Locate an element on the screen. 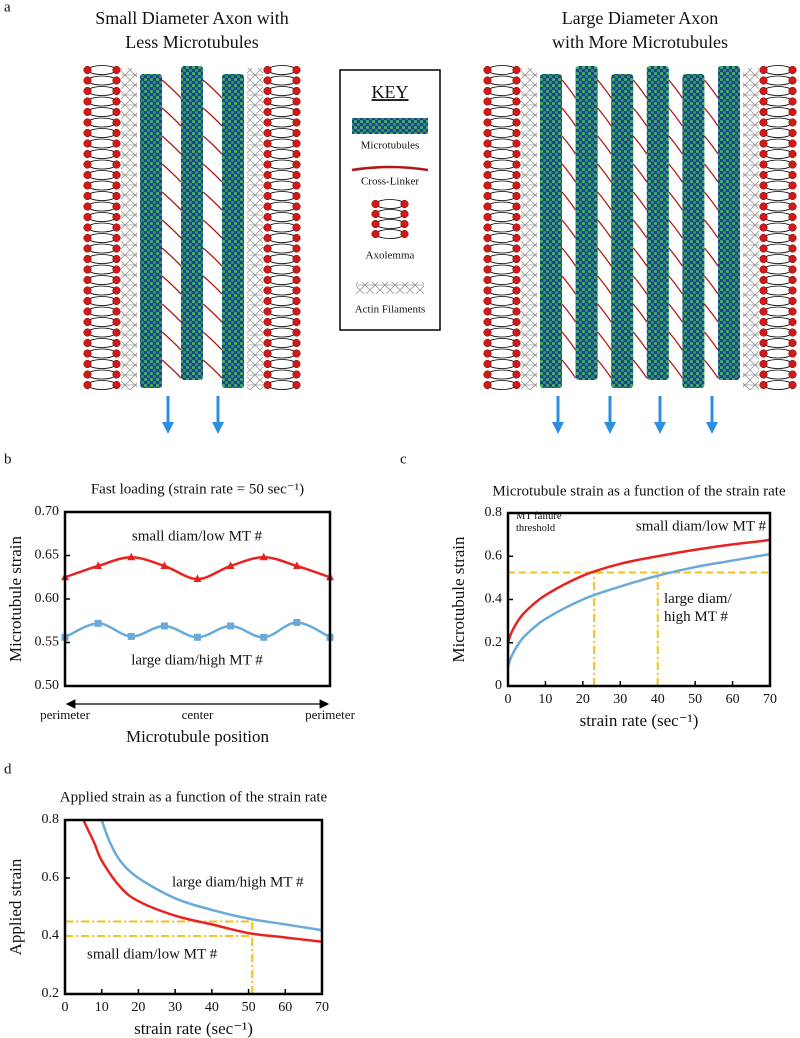 The image size is (800, 1038). diagram-title: Small Diameter Axon with is located at coordinates (191, 18).